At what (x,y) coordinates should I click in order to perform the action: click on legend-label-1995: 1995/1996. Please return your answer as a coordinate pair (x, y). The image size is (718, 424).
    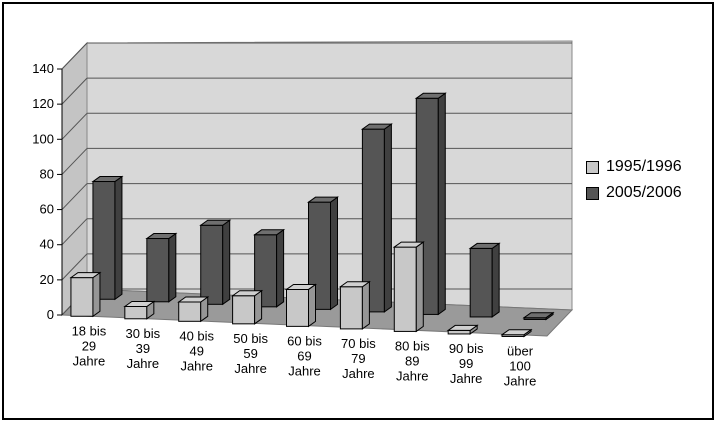
    Looking at the image, I should click on (644, 166).